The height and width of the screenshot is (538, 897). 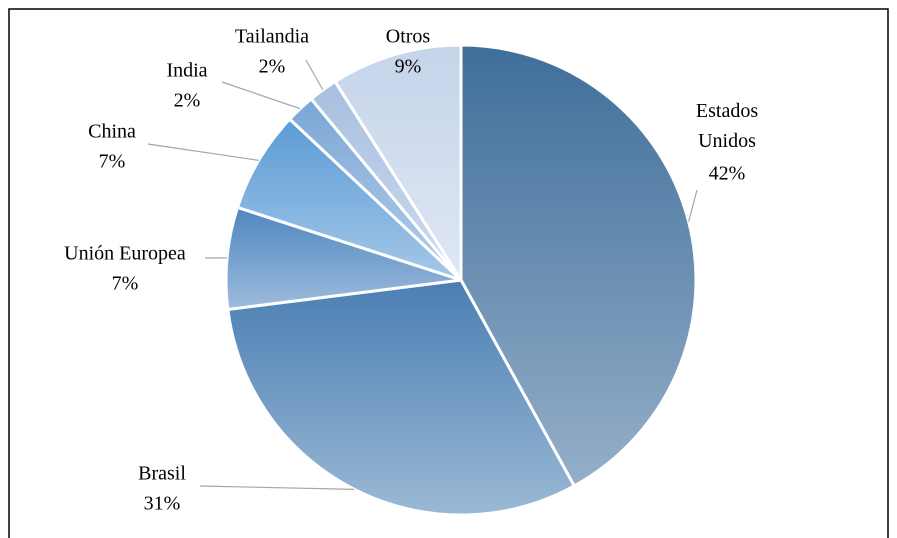 What do you see at coordinates (125, 254) in the screenshot?
I see `category-label: Unión Europea` at bounding box center [125, 254].